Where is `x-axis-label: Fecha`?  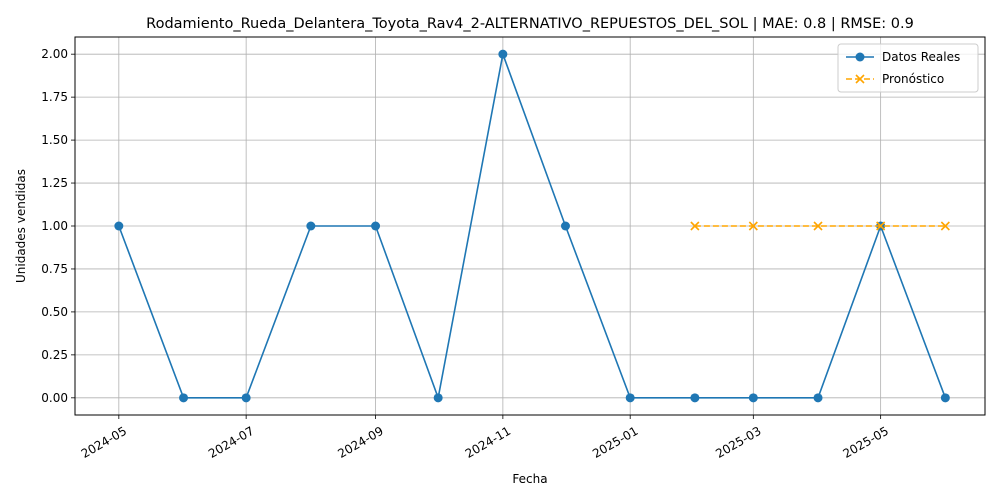
x-axis-label: Fecha is located at coordinates (529, 479).